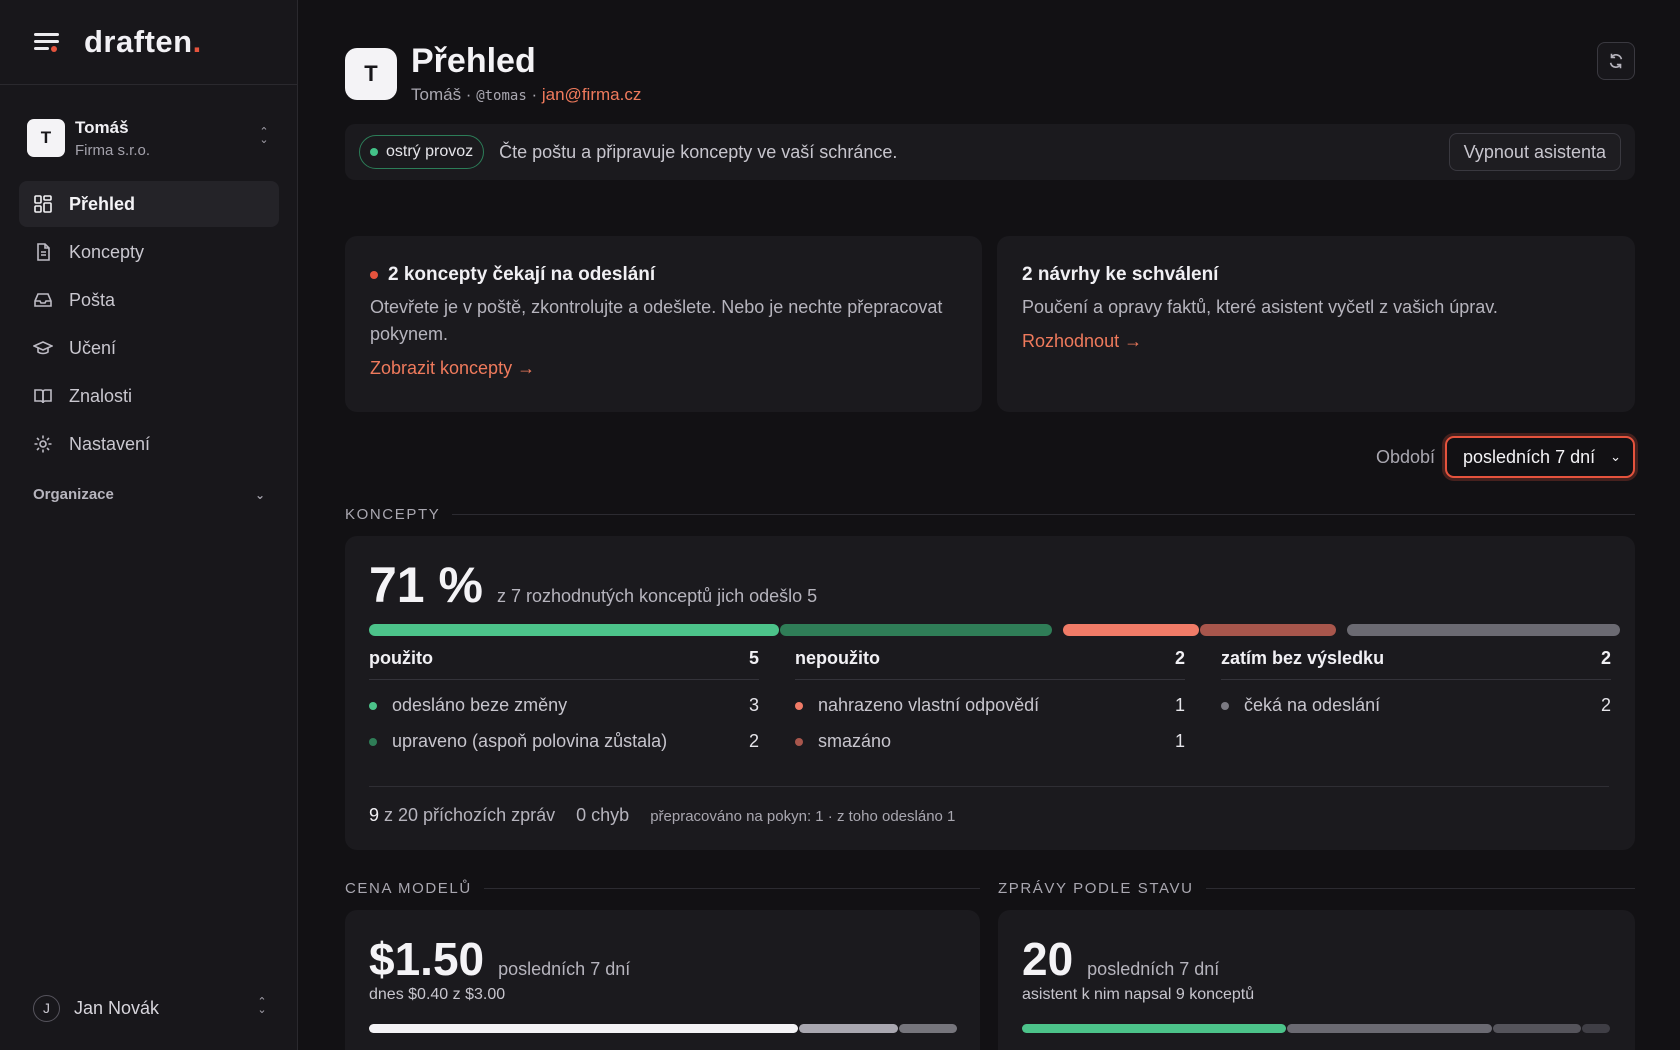 The image size is (1680, 1050). I want to click on user-name: Jan Novák, so click(117, 1007).